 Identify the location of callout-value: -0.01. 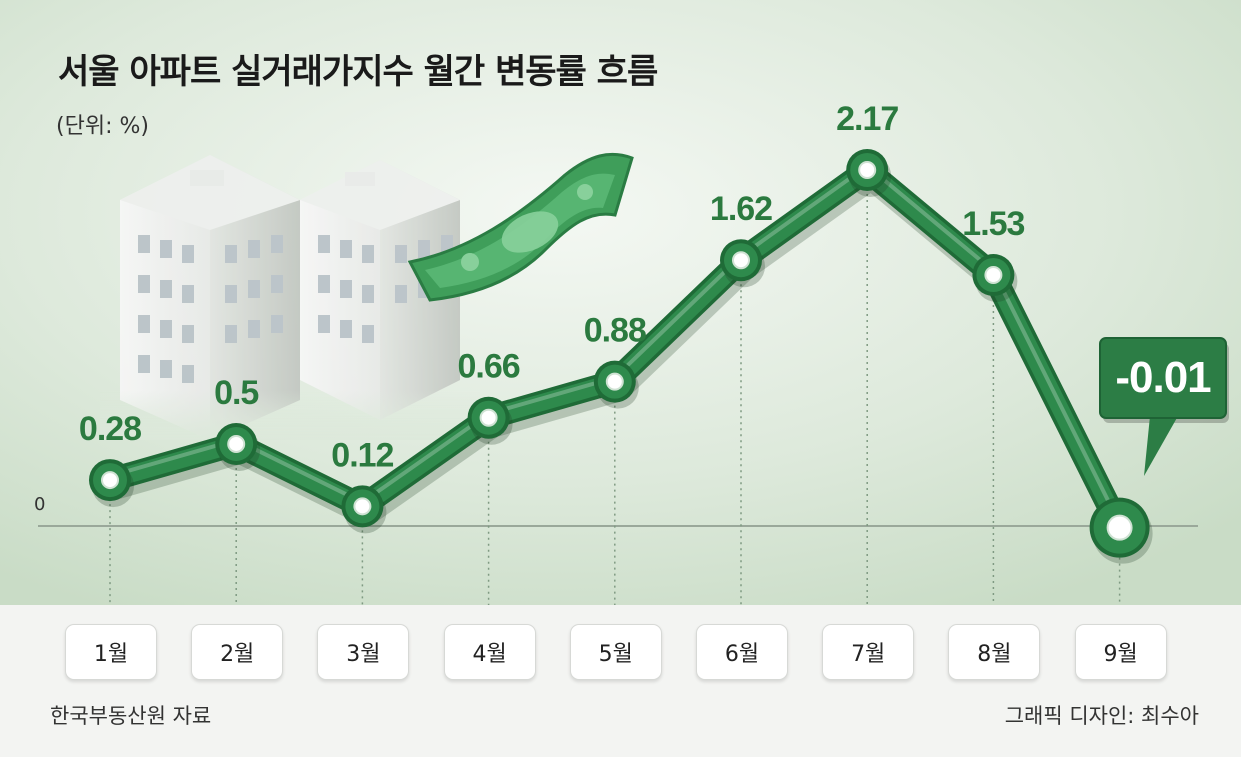
(1163, 377).